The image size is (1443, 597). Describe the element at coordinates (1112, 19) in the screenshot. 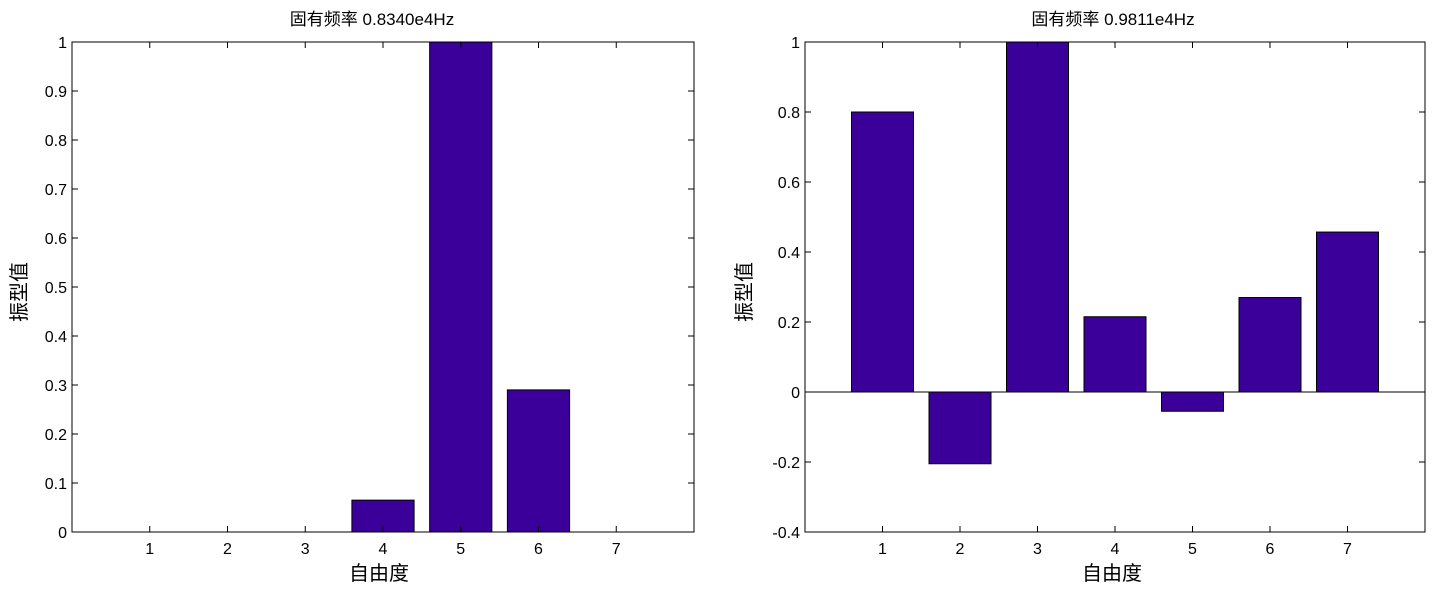

I see `chart-title: 固有频率 0.9811e4Hz` at that location.